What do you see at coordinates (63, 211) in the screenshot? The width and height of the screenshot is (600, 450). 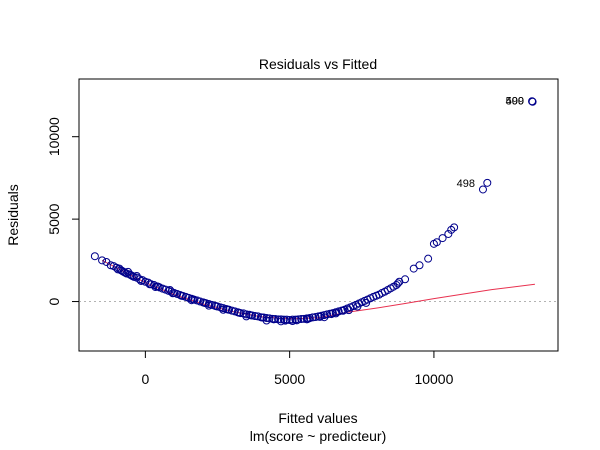 I see `y-axis: 0 5000 10000` at bounding box center [63, 211].